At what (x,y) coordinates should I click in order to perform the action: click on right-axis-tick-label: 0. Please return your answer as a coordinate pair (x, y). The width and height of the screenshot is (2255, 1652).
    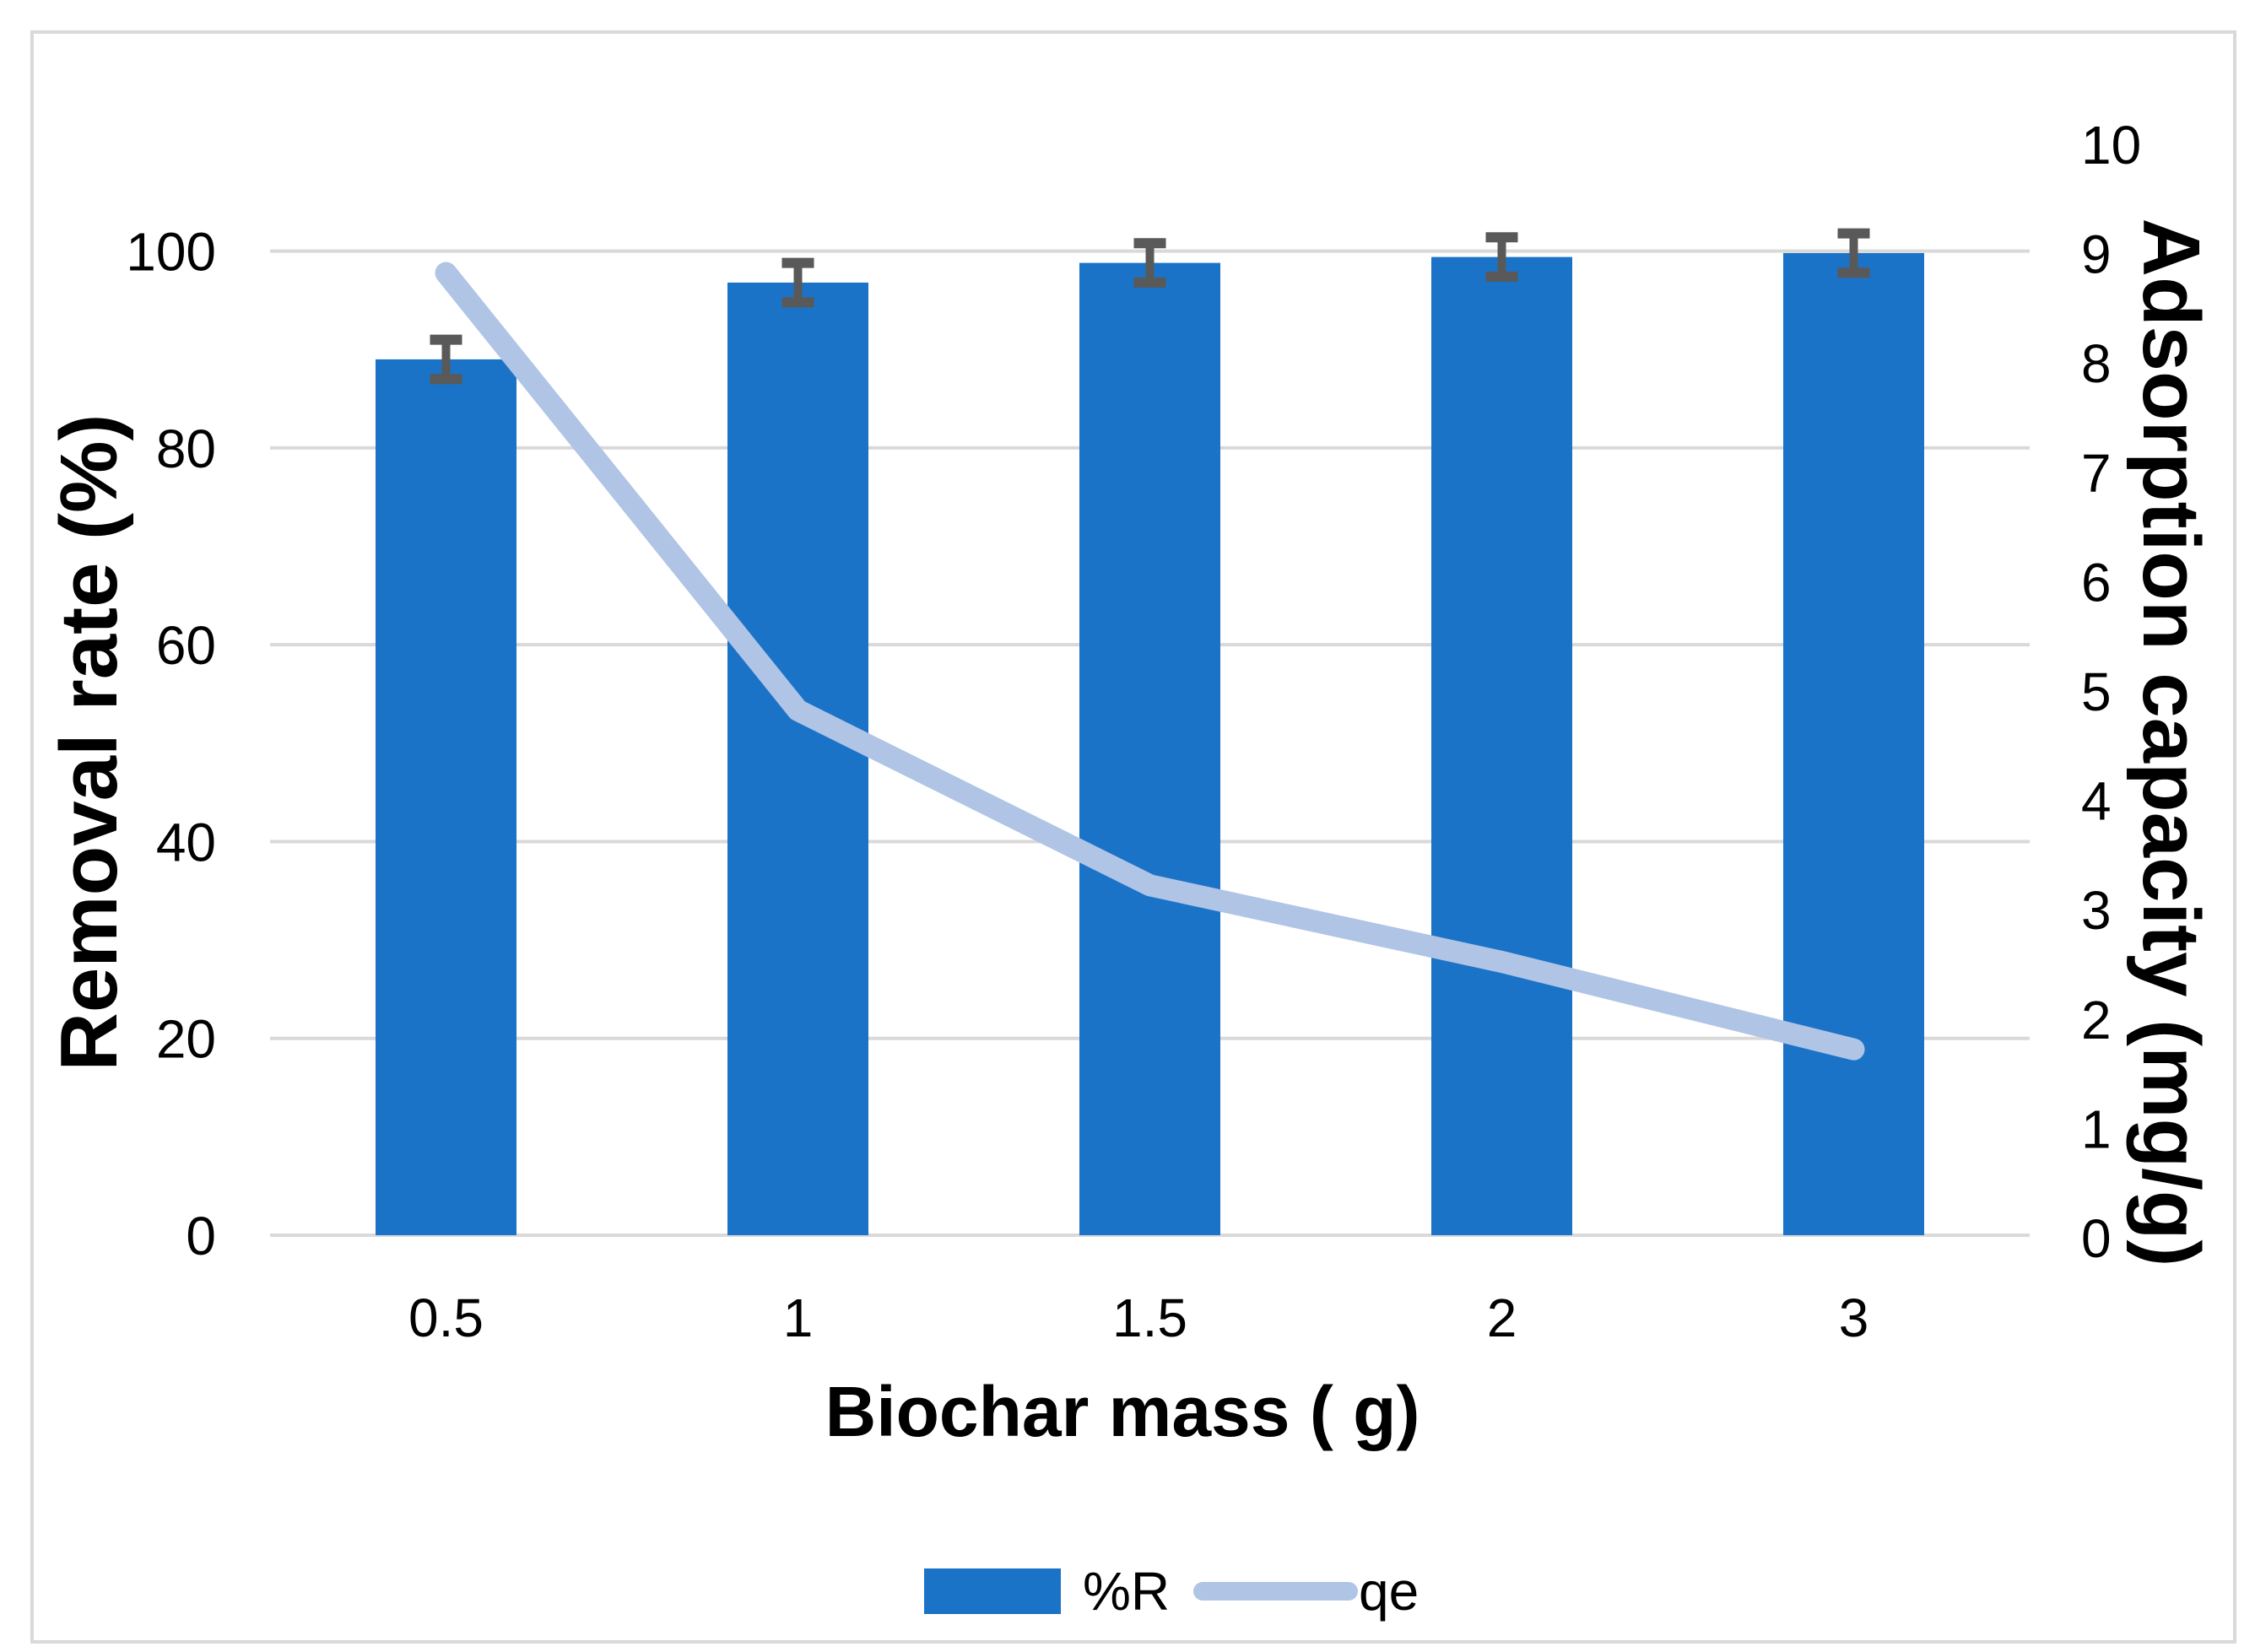
    Looking at the image, I should click on (2096, 1238).